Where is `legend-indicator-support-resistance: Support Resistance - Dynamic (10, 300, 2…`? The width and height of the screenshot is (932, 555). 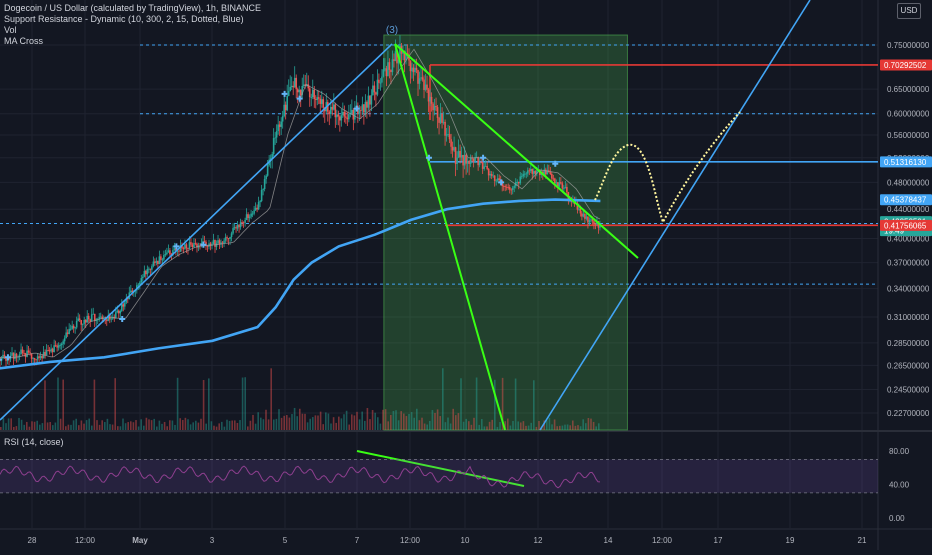 legend-indicator-support-resistance: Support Resistance - Dynamic (10, 300, 2… is located at coordinates (124, 19).